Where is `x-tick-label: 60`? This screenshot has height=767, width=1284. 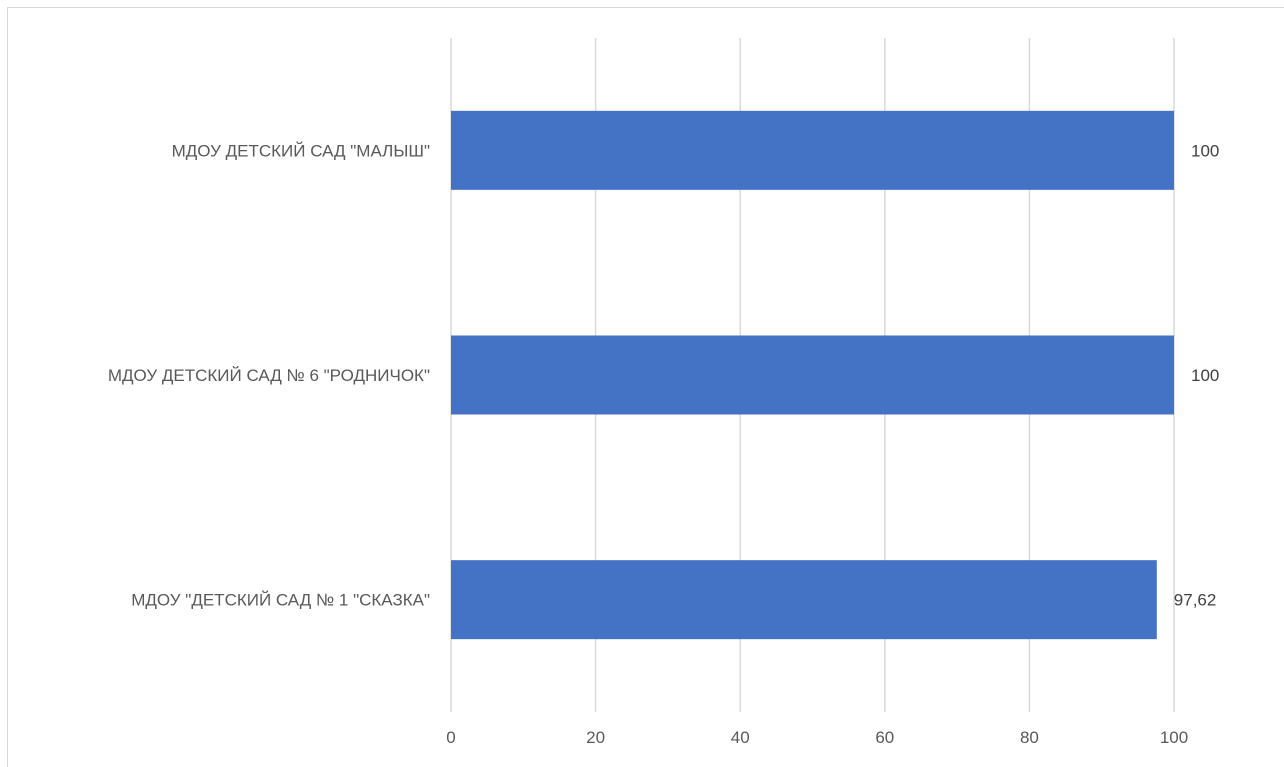
x-tick-label: 60 is located at coordinates (884, 737).